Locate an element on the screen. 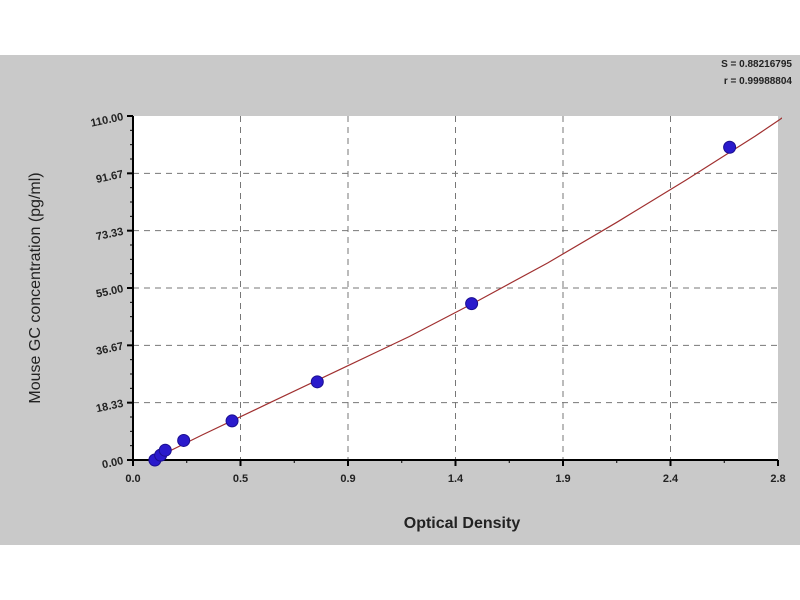 The width and height of the screenshot is (800, 600). x-axis-label: Optical Density is located at coordinates (462, 523).